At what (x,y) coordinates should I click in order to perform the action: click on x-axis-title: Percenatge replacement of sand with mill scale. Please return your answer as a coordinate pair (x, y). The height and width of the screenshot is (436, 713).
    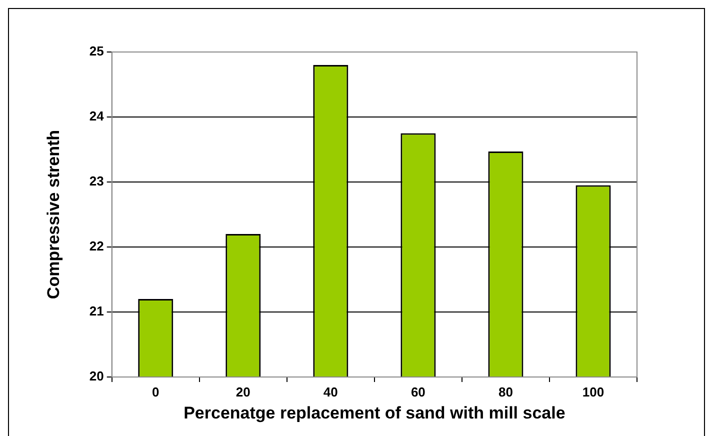
    Looking at the image, I should click on (375, 412).